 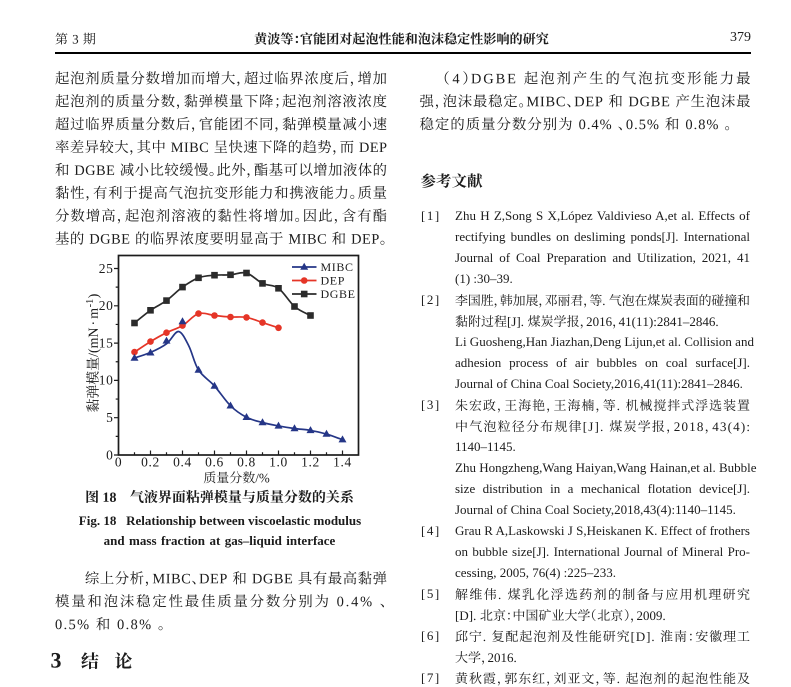 What do you see at coordinates (109, 417) in the screenshot?
I see `svg-text: 5` at bounding box center [109, 417].